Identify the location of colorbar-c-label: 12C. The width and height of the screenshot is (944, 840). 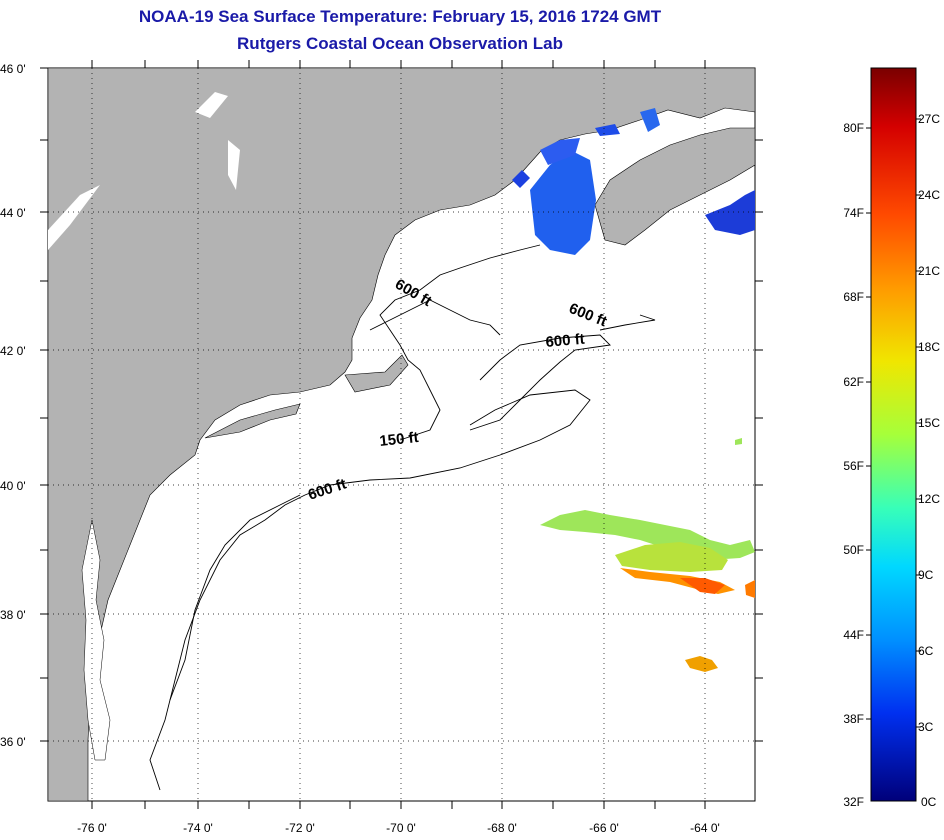
(929, 499).